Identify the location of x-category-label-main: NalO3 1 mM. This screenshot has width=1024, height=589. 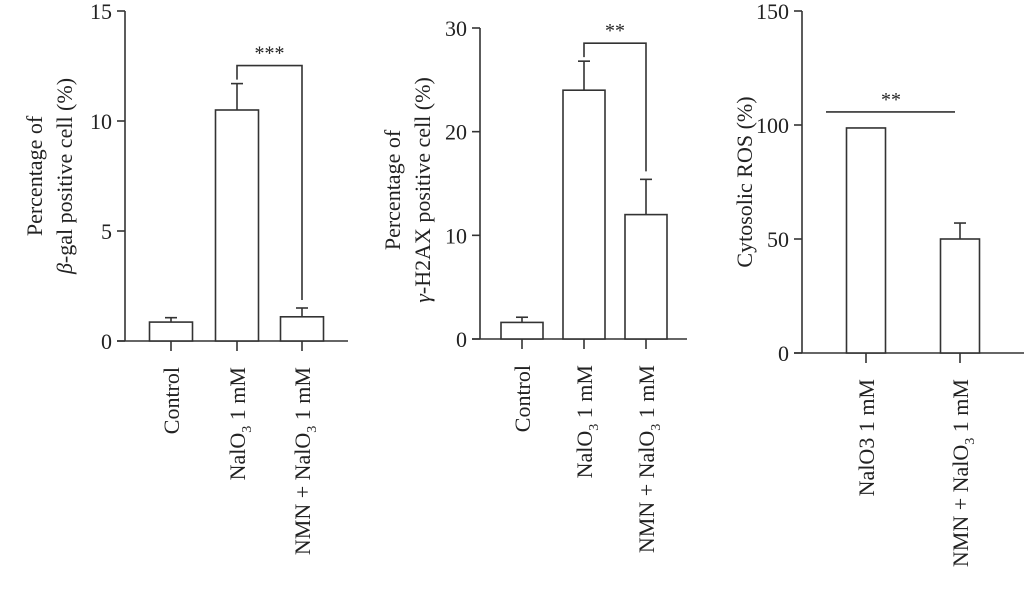
(866, 437).